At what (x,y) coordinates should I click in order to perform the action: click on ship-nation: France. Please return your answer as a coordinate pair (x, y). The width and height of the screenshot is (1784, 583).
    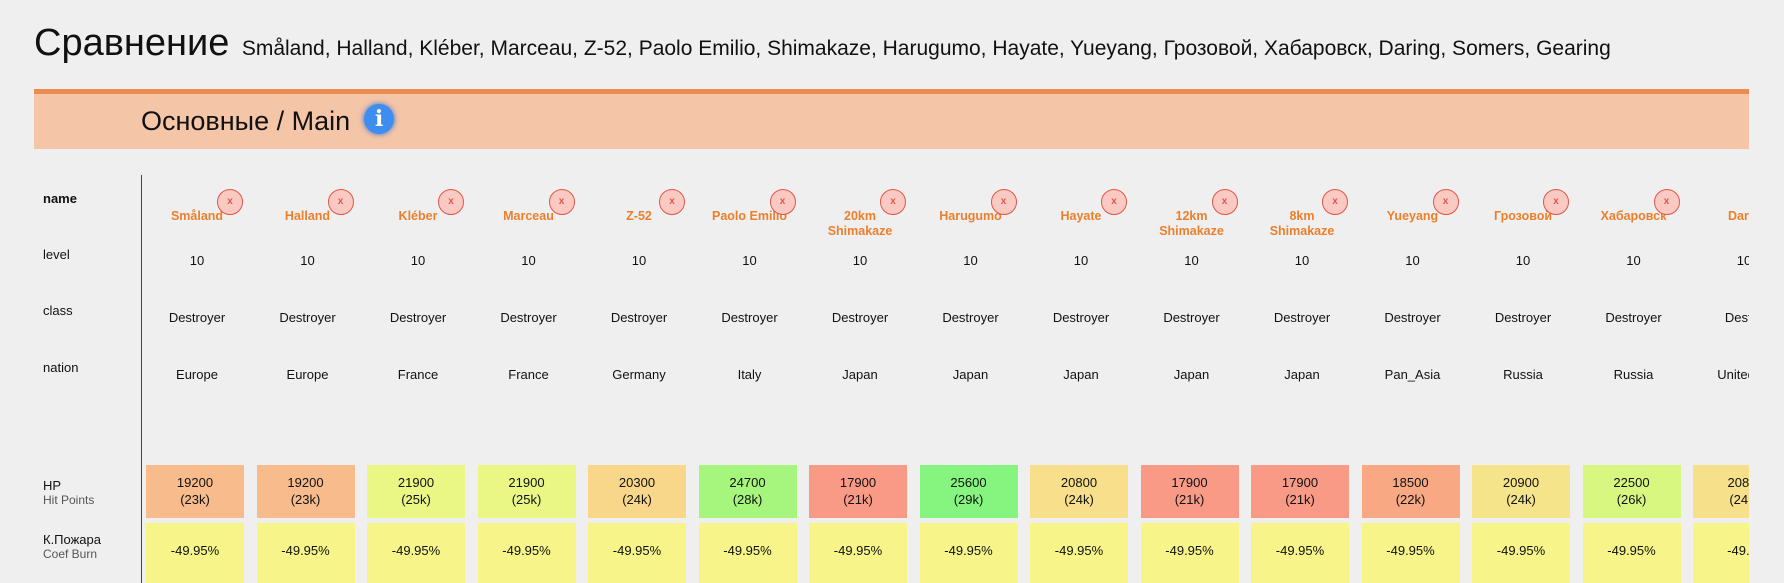
    Looking at the image, I should click on (528, 374).